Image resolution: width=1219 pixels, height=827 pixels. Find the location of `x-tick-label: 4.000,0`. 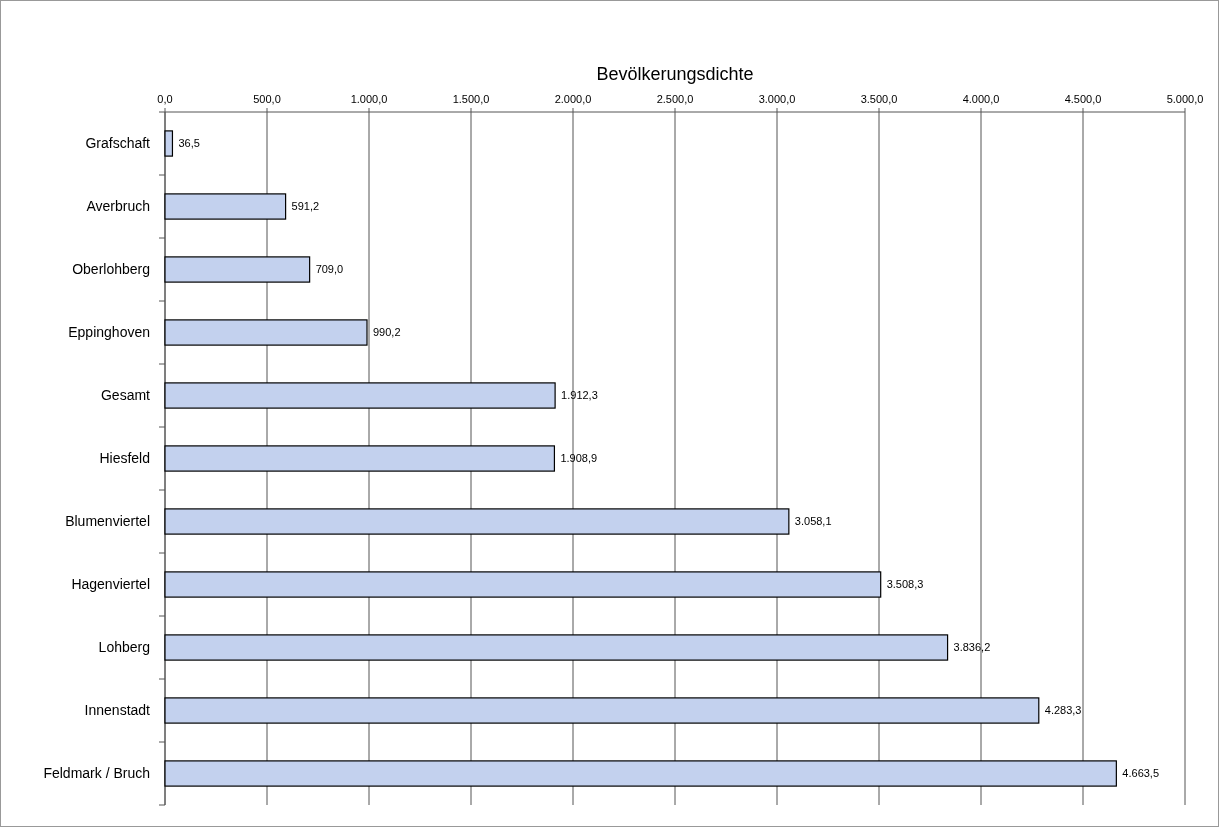

x-tick-label: 4.000,0 is located at coordinates (981, 99).